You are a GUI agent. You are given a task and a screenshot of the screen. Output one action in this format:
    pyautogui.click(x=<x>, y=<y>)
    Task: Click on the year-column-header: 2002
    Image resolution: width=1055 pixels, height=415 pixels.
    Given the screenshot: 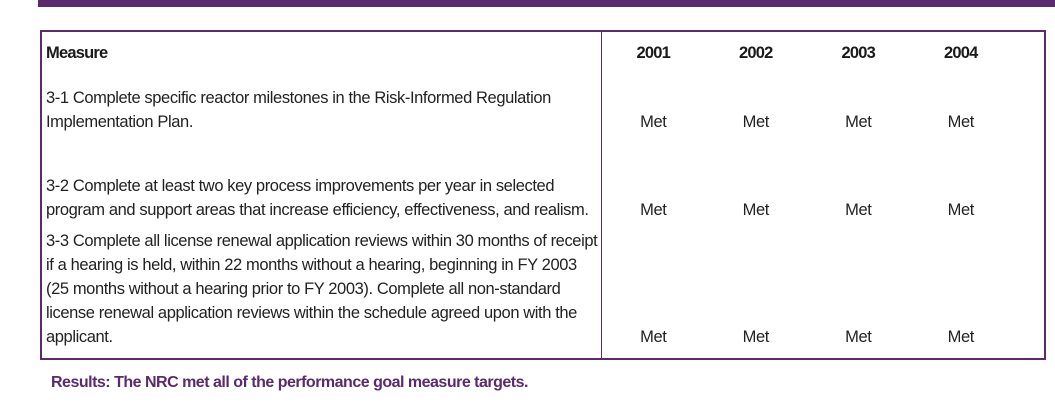 What is the action you would take?
    pyautogui.click(x=755, y=53)
    